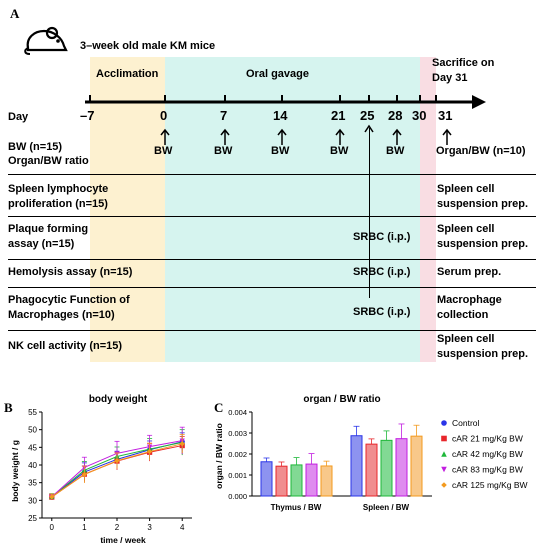  I want to click on mouse-icon, so click(46, 40).